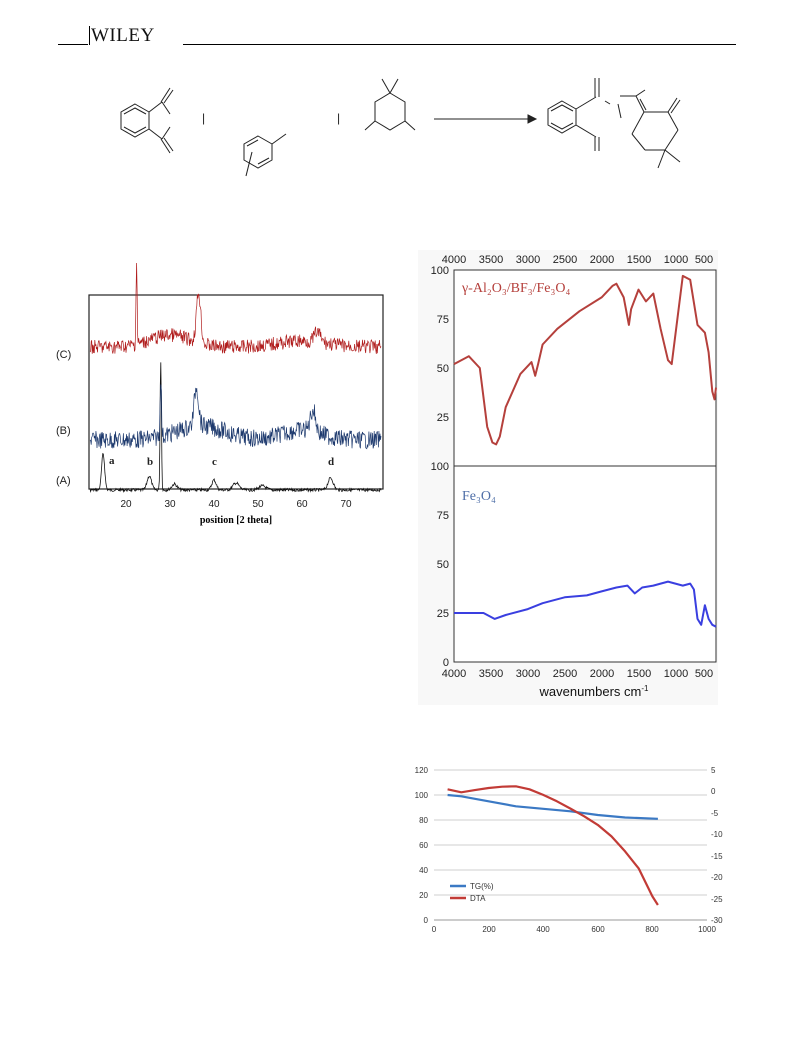 This screenshot has width=793, height=1043. I want to click on header-left-rule, so click(73, 44).